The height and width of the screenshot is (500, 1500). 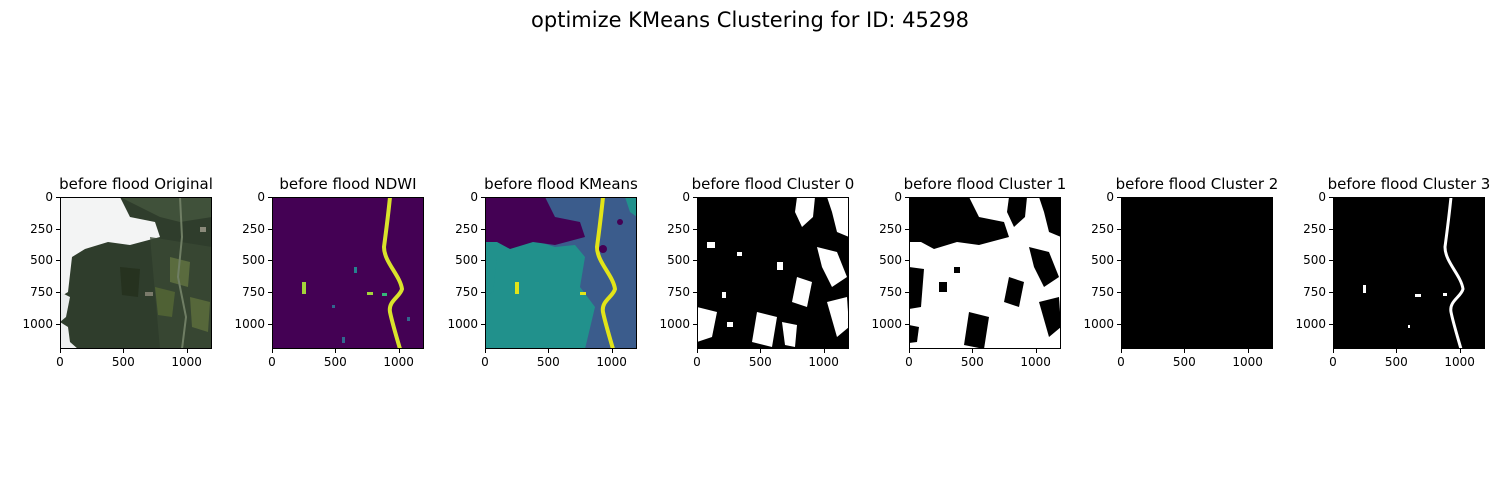 I want to click on kmeans-image, so click(x=561, y=273).